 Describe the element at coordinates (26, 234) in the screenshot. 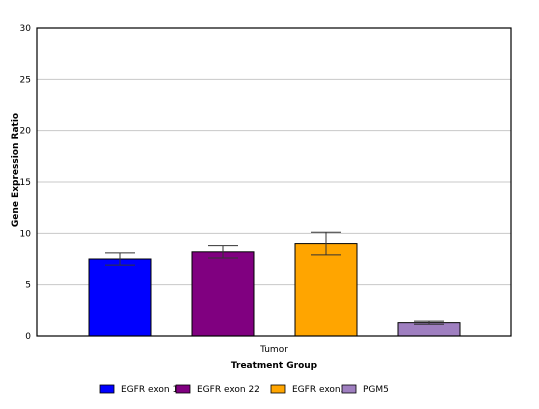

I see `y-tick-label: 10` at that location.